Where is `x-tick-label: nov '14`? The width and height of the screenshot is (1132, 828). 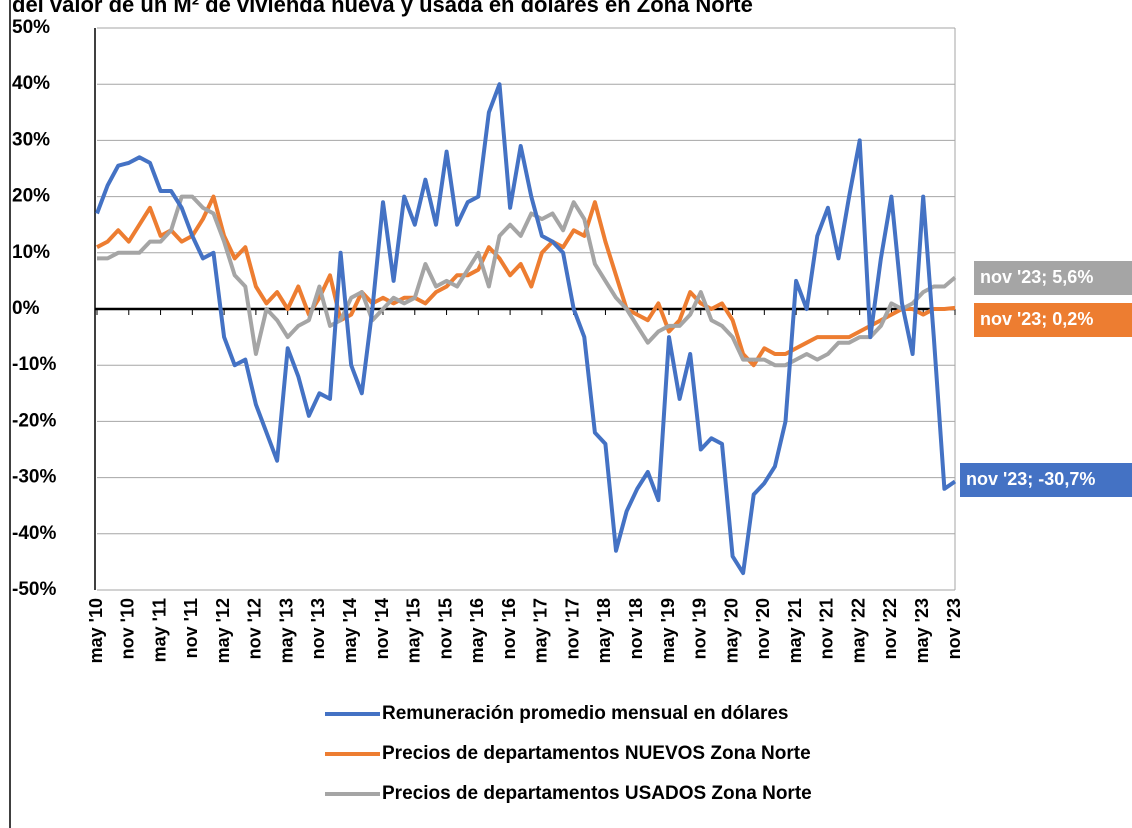
x-tick-label: nov '14 is located at coordinates (382, 628).